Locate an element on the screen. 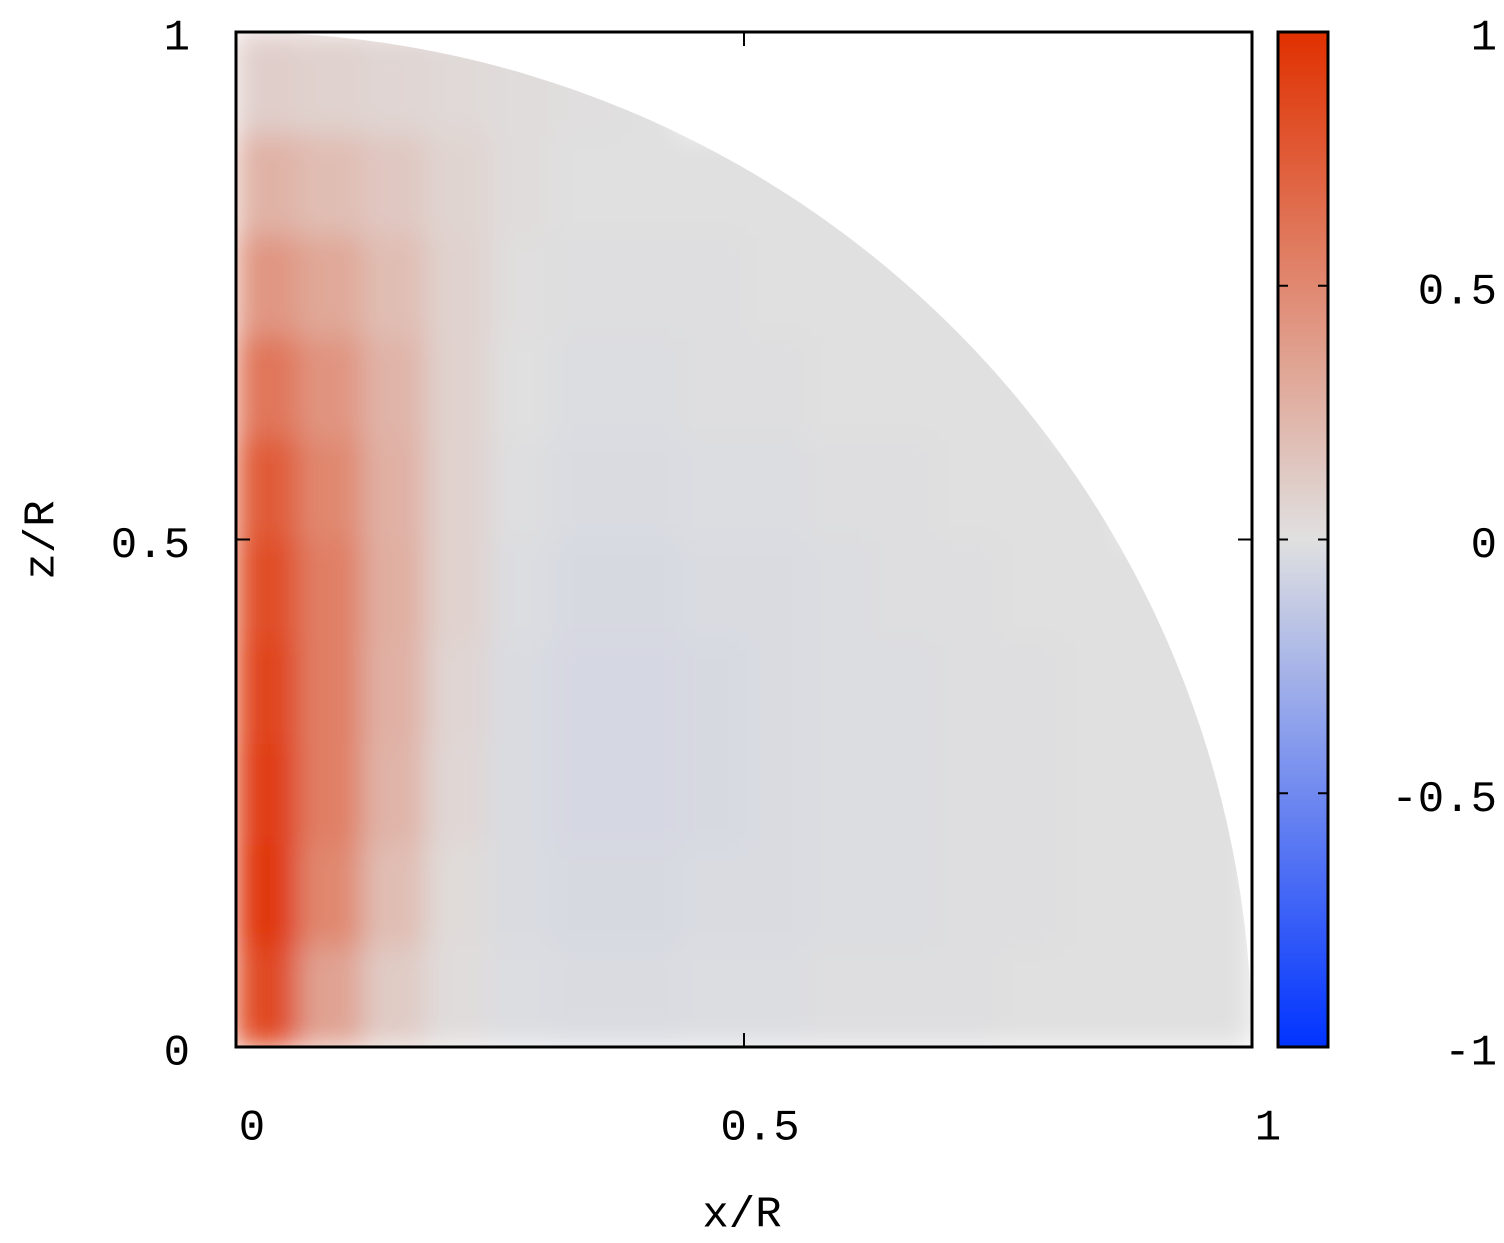 The image size is (1504, 1243). y-tick-label: 0 is located at coordinates (177, 1054).